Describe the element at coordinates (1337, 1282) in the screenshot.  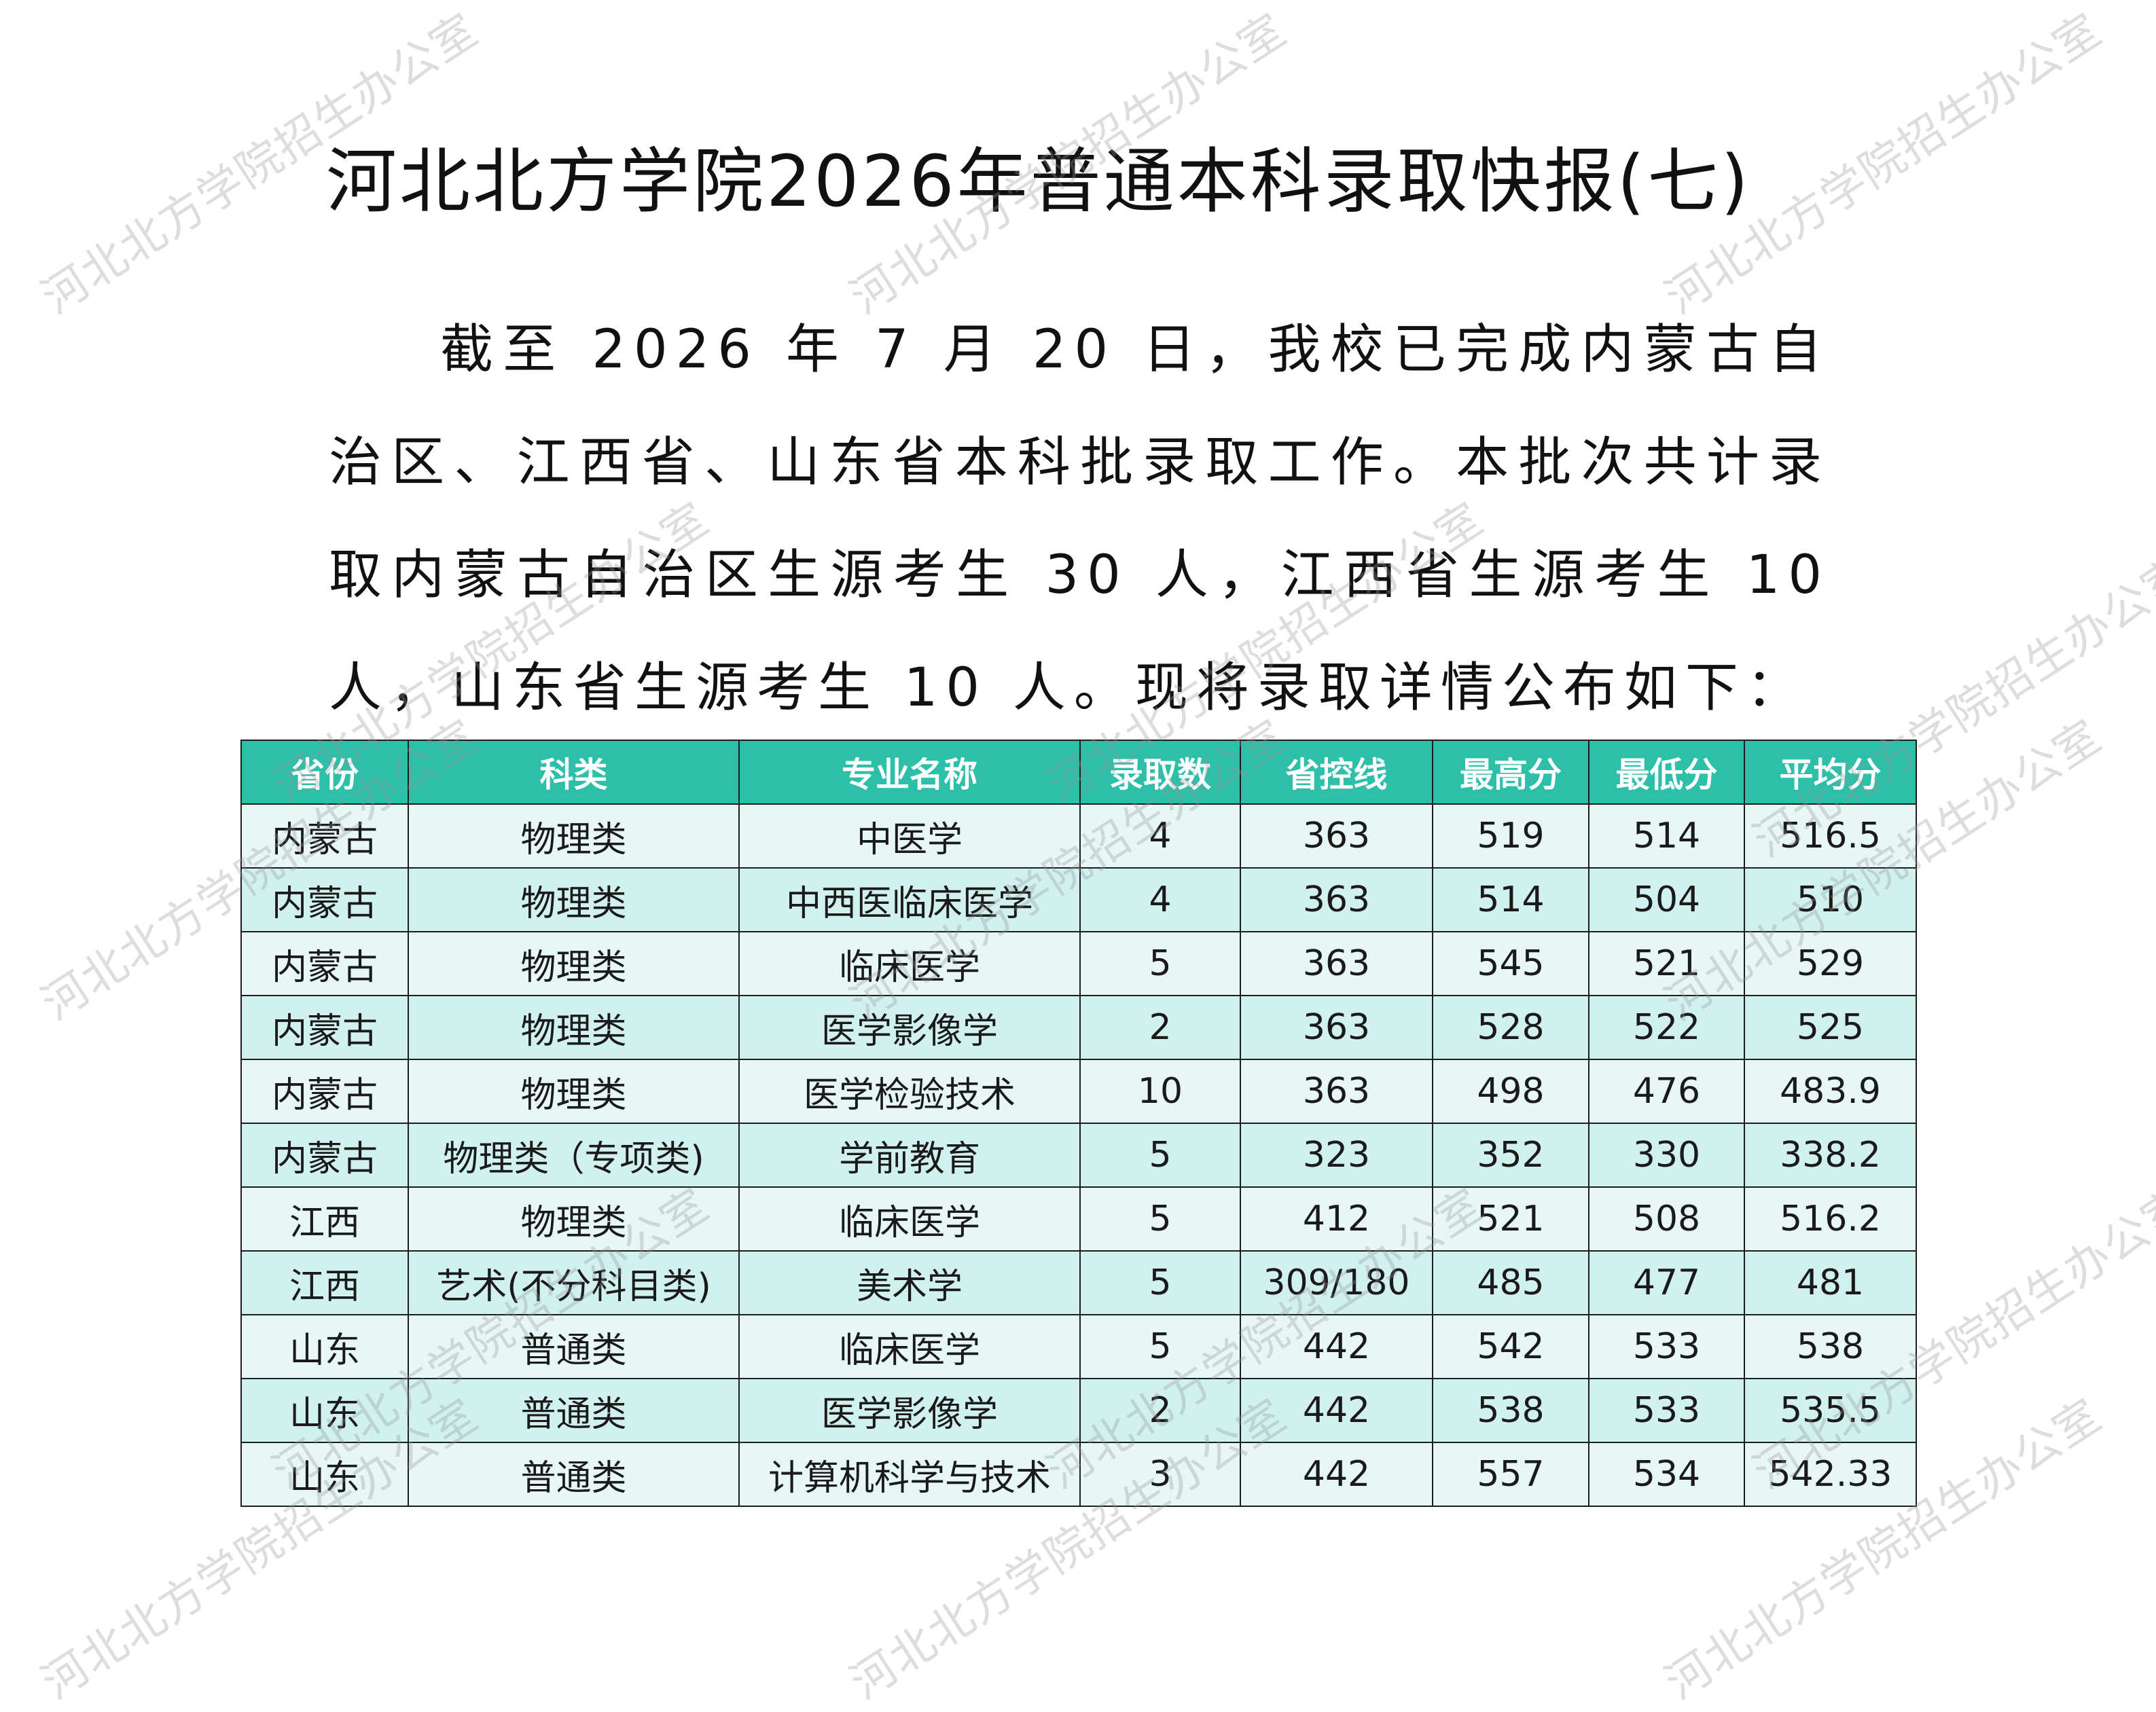
I see `cell-control-line: 309/180` at that location.